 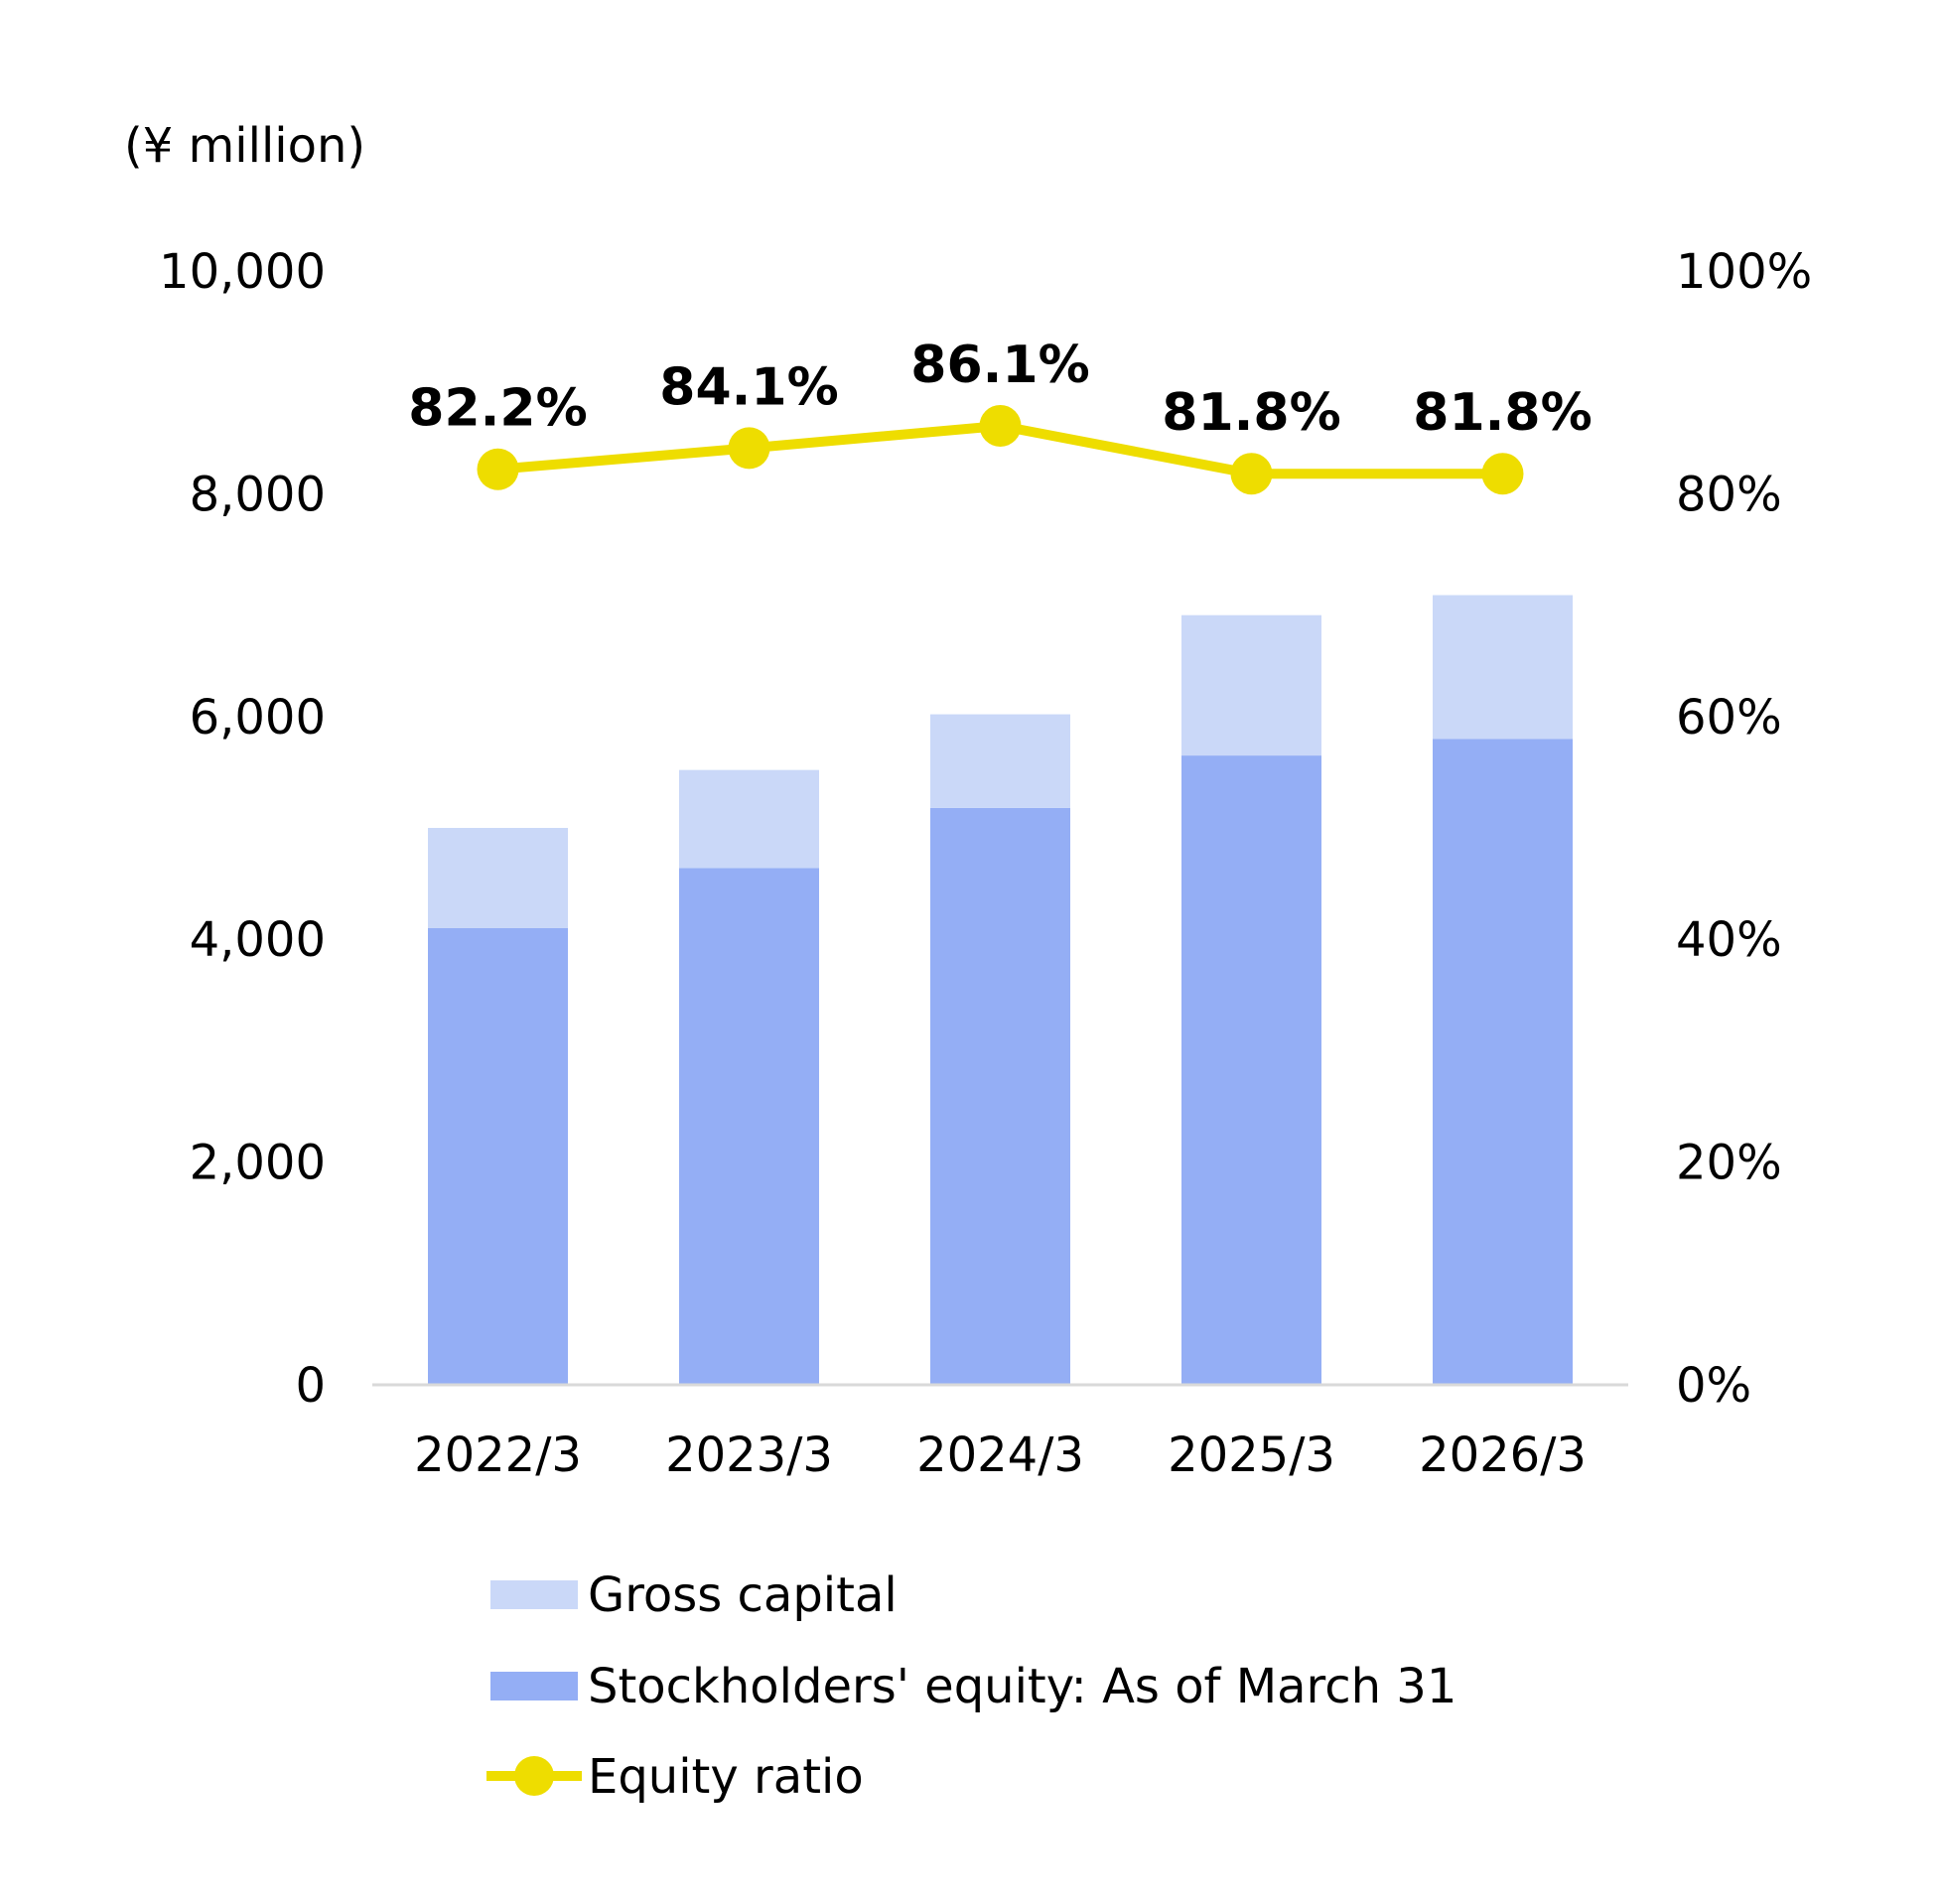 I want to click on unit-label: (¥ million), so click(x=245, y=146).